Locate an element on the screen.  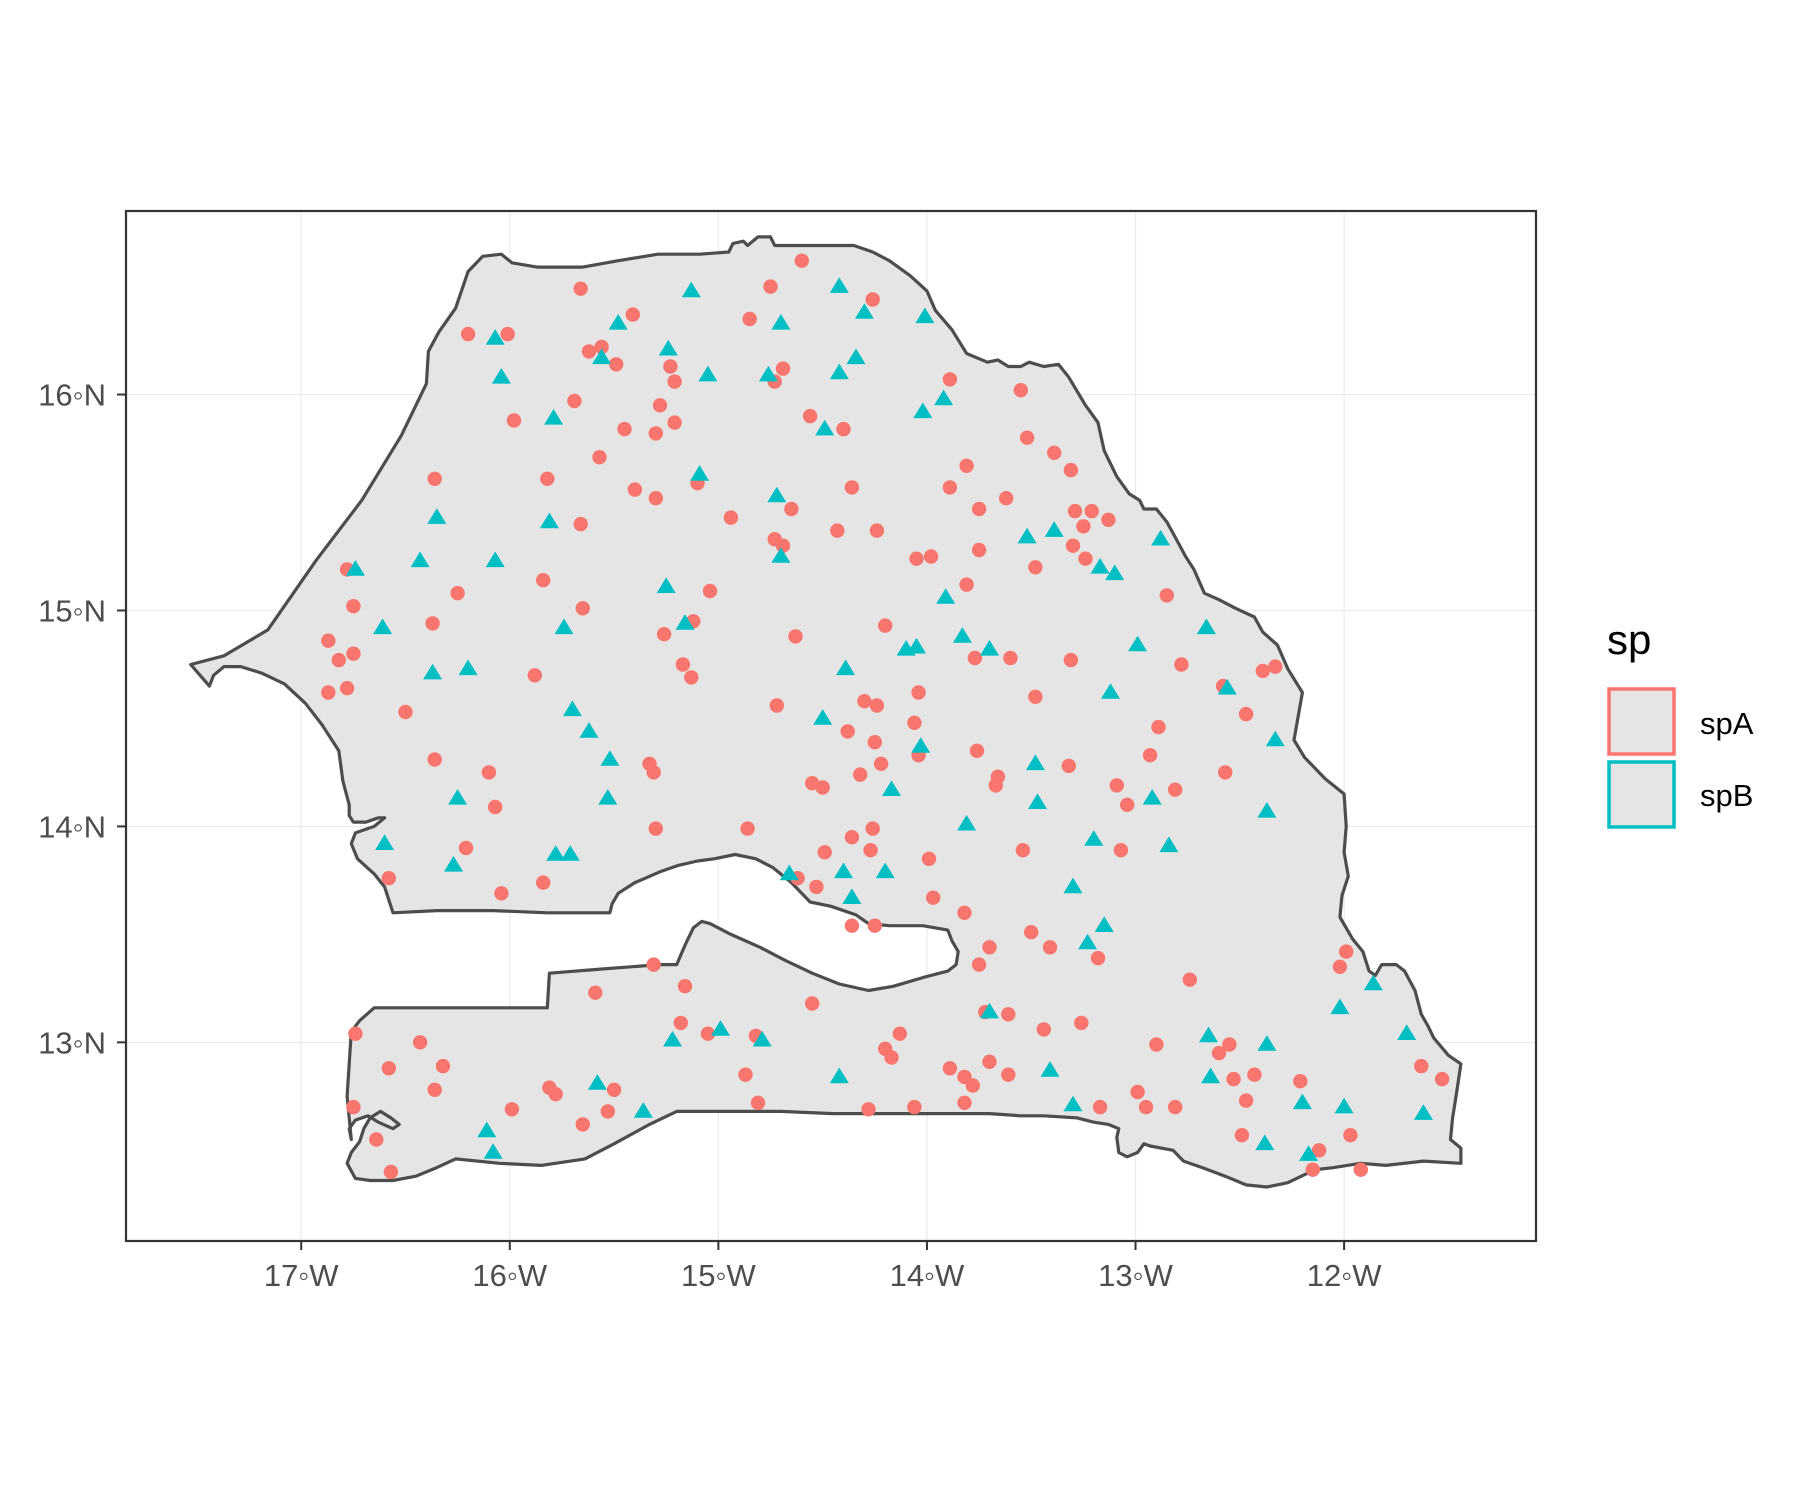
x-tick-label: 14◦W is located at coordinates (927, 1275).